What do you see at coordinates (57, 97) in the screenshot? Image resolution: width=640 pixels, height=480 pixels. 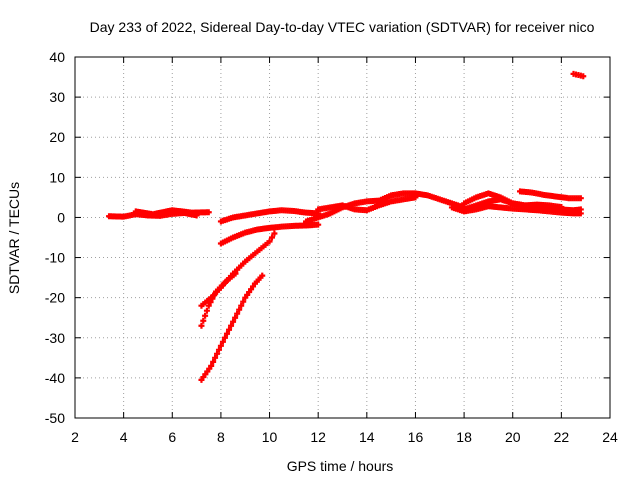 I see `y-tick-label: 30` at bounding box center [57, 97].